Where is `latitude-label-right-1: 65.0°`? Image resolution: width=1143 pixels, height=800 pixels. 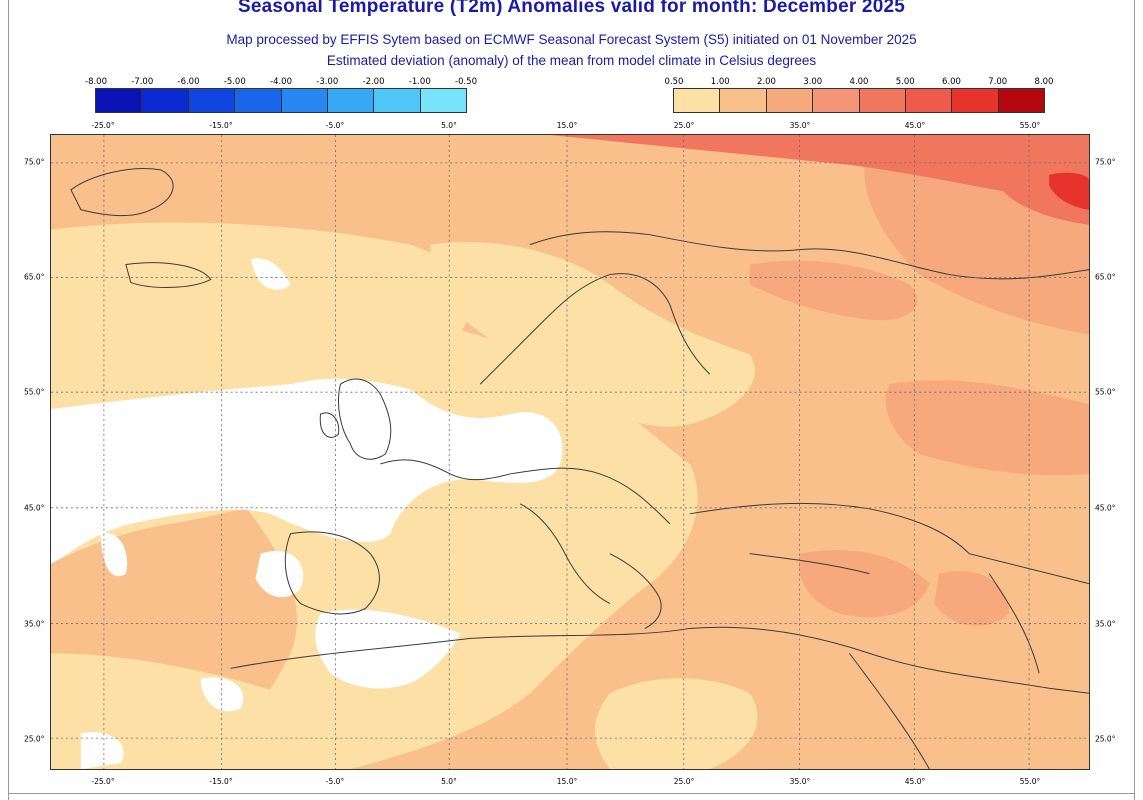 latitude-label-right-1: 65.0° is located at coordinates (1105, 277).